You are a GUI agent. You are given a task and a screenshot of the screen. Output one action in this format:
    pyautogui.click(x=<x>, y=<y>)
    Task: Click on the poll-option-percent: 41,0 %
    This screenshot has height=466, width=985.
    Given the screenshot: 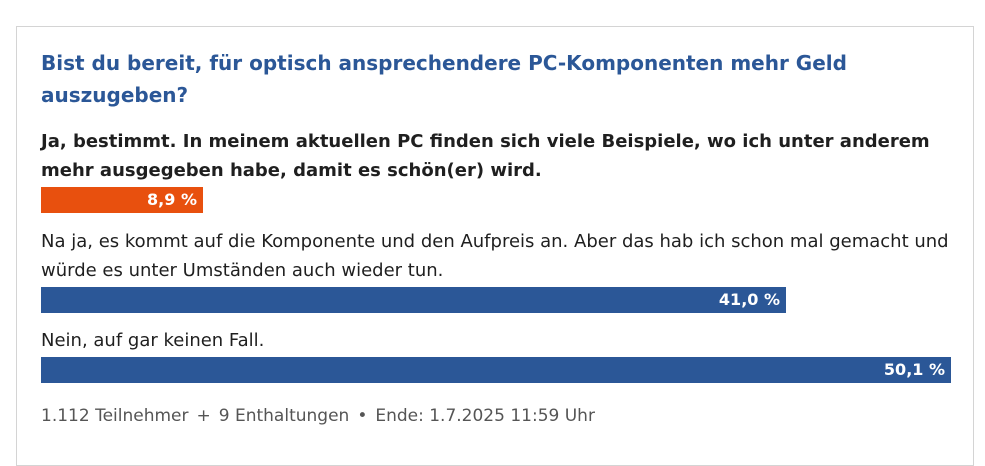 What is the action you would take?
    pyautogui.click(x=749, y=299)
    